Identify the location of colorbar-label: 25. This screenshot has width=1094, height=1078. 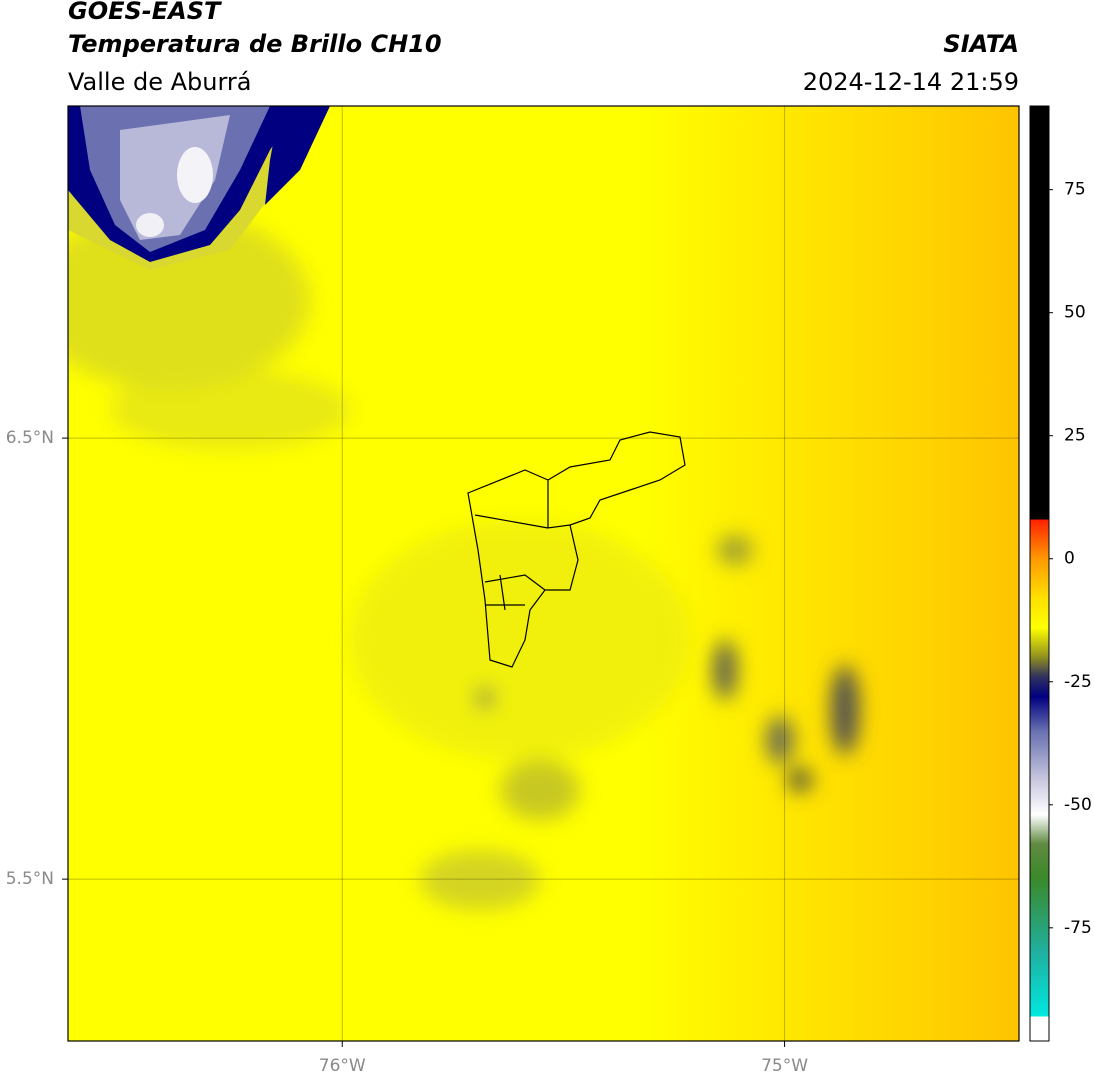
(1075, 436).